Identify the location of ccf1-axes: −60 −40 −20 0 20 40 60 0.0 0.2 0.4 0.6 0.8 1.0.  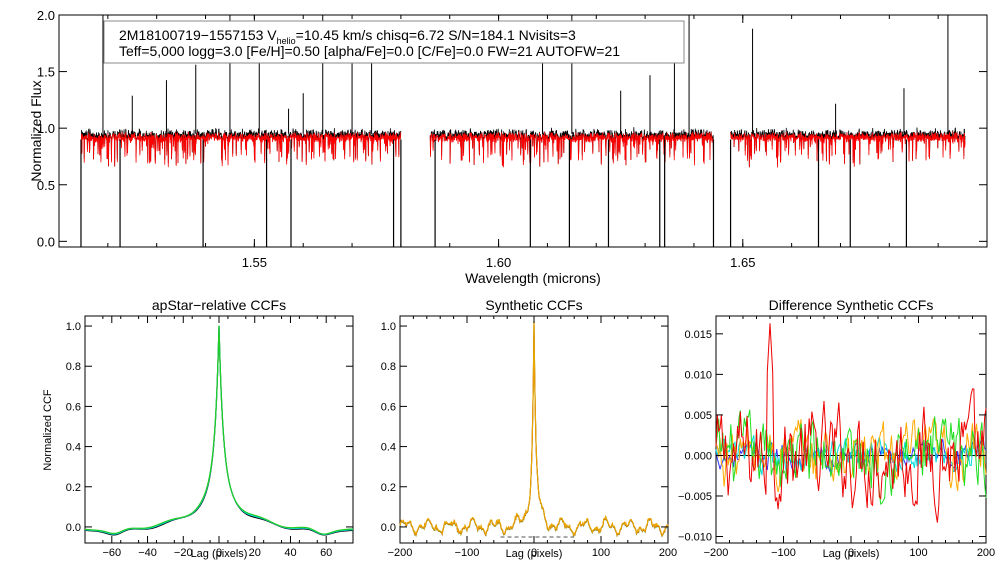
(210, 437).